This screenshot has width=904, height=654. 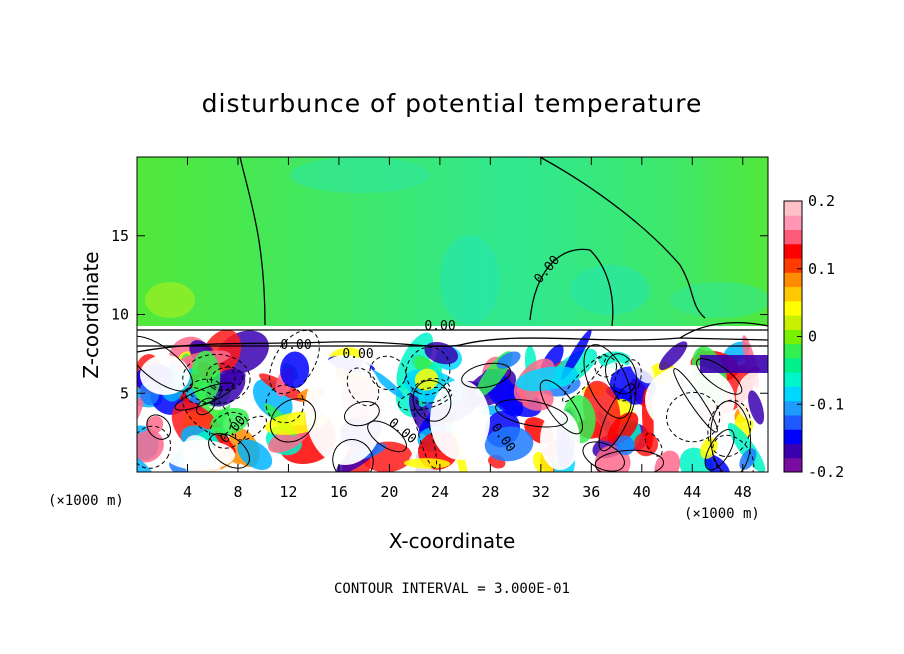 I want to click on y-axis-label: Z-coordinate, so click(x=91, y=314).